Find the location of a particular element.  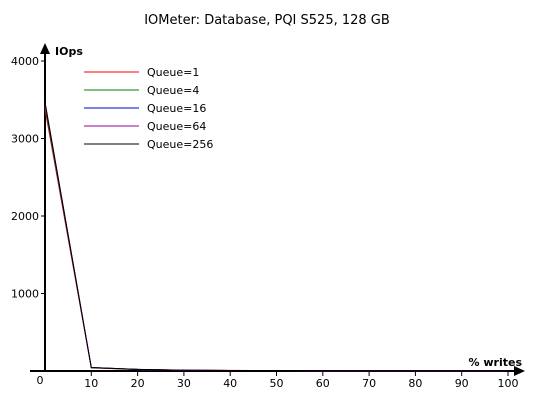

legend-item: Queue=1 is located at coordinates (141, 72).